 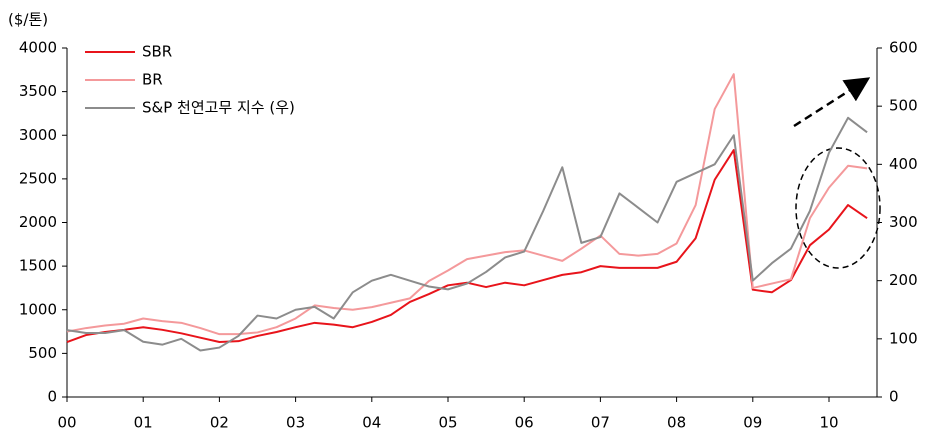 I want to click on x-tick-label: 09, so click(x=752, y=423).